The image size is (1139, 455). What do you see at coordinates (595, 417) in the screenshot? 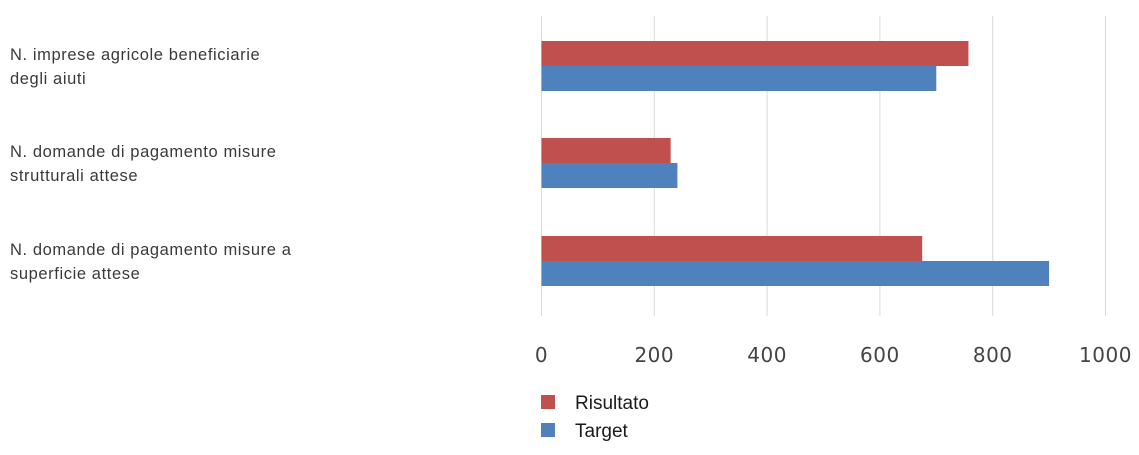
I see `legend: Risultato Target` at bounding box center [595, 417].